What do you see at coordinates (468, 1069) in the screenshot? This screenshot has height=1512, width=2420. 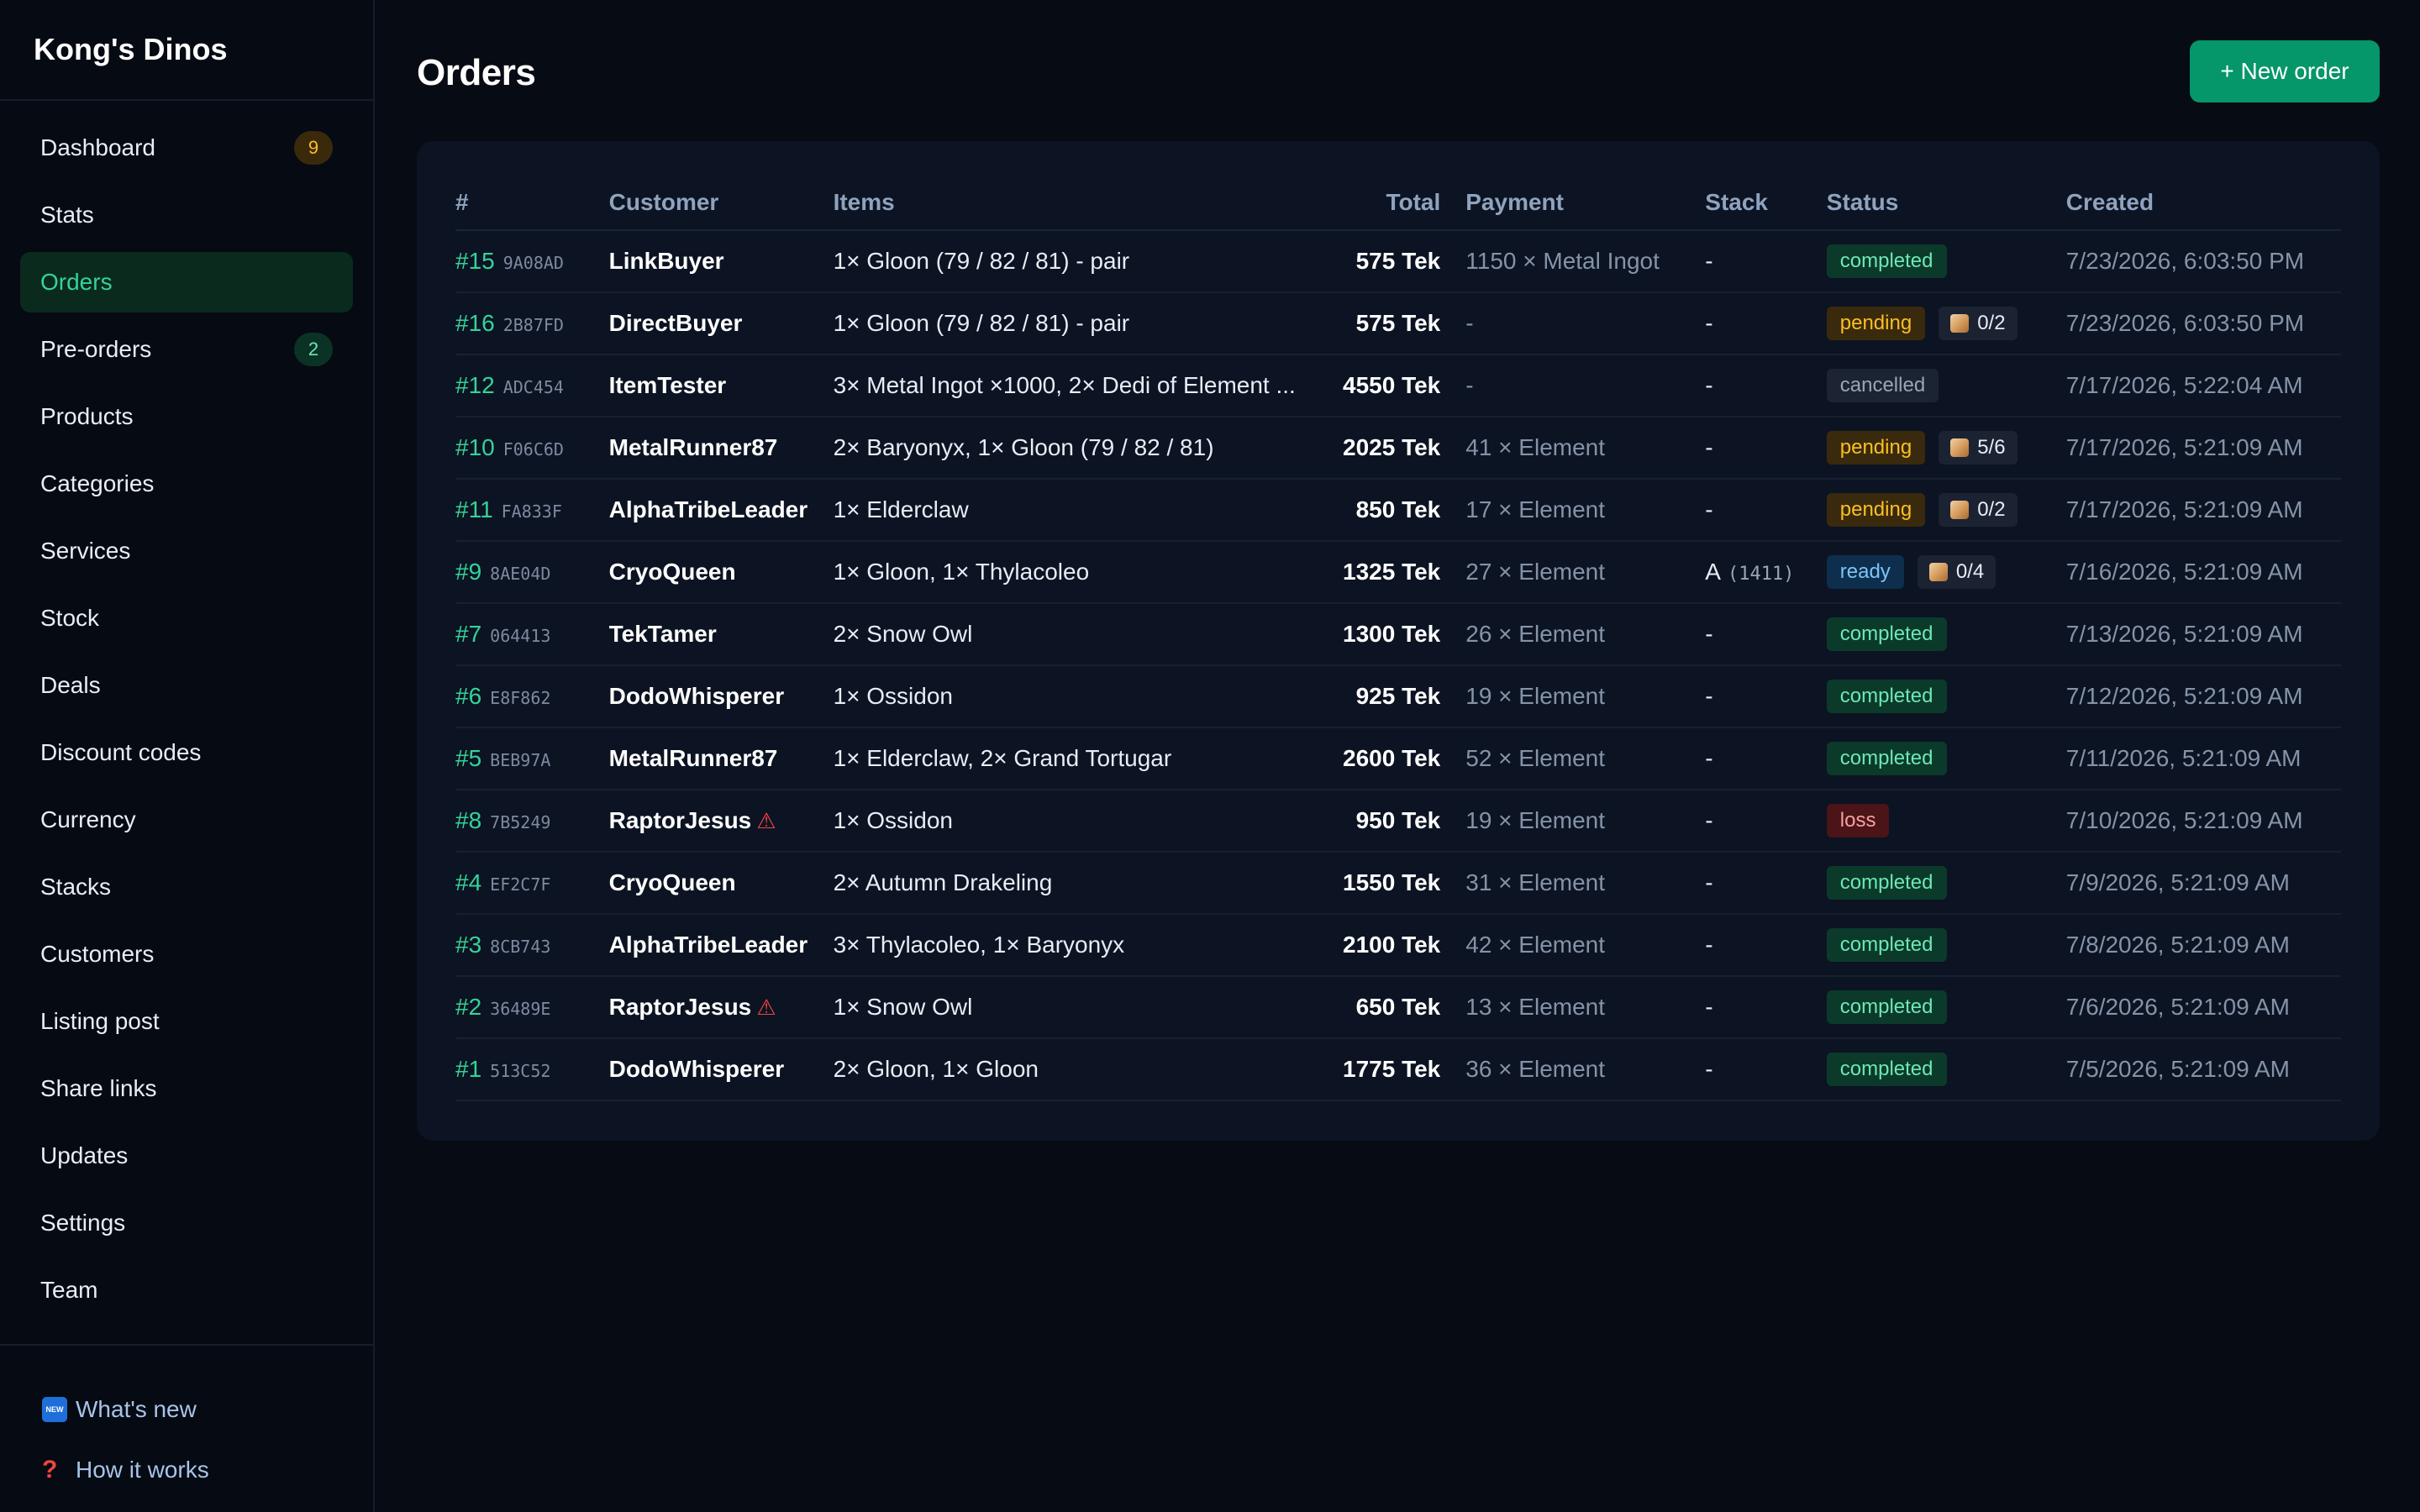 I see `order-number: #1` at bounding box center [468, 1069].